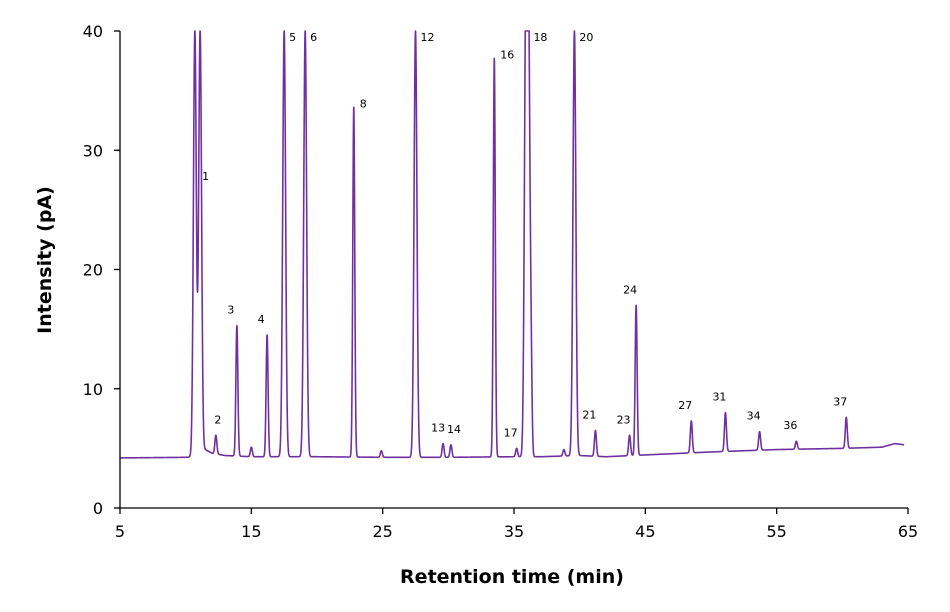 The width and height of the screenshot is (950, 612). What do you see at coordinates (589, 414) in the screenshot?
I see `peak-label: 21` at bounding box center [589, 414].